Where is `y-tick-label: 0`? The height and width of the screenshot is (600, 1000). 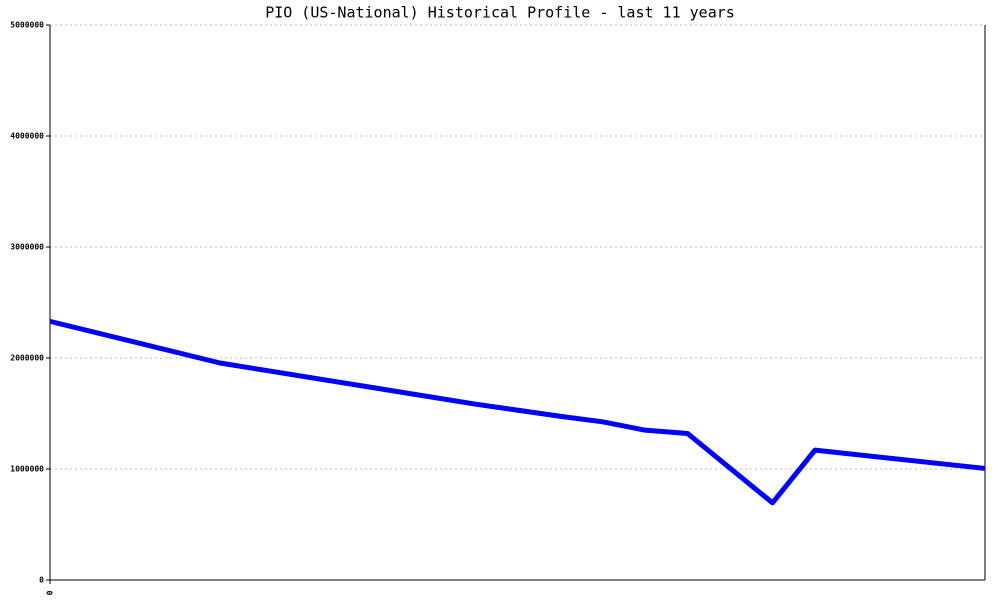 y-tick-label: 0 is located at coordinates (41, 580).